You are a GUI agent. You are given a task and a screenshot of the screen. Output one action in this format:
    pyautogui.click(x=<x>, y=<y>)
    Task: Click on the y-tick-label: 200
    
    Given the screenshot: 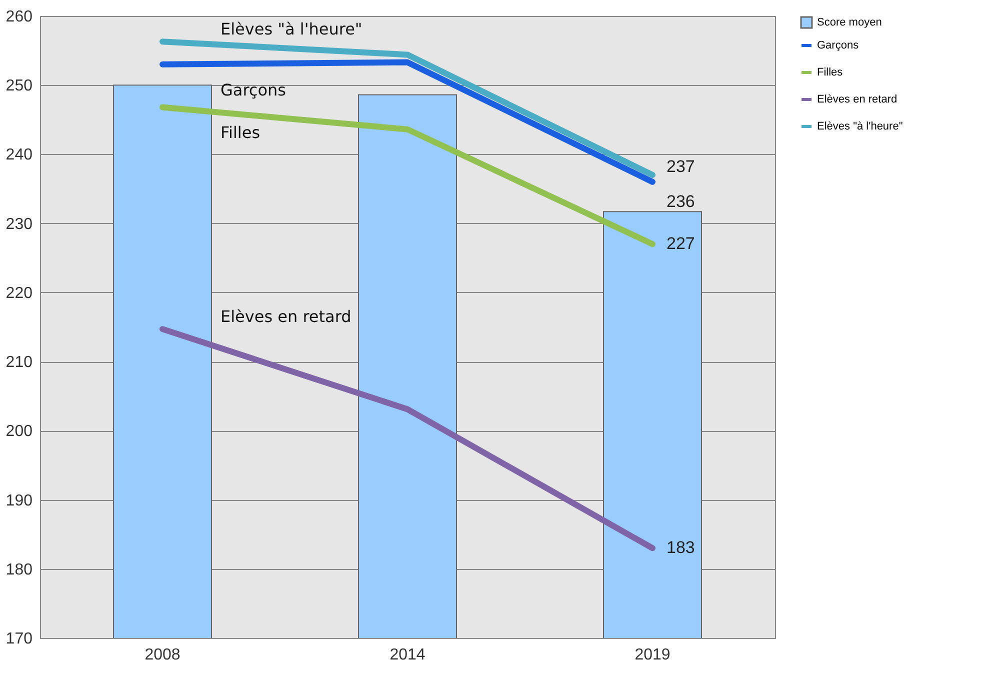 What is the action you would take?
    pyautogui.click(x=19, y=431)
    